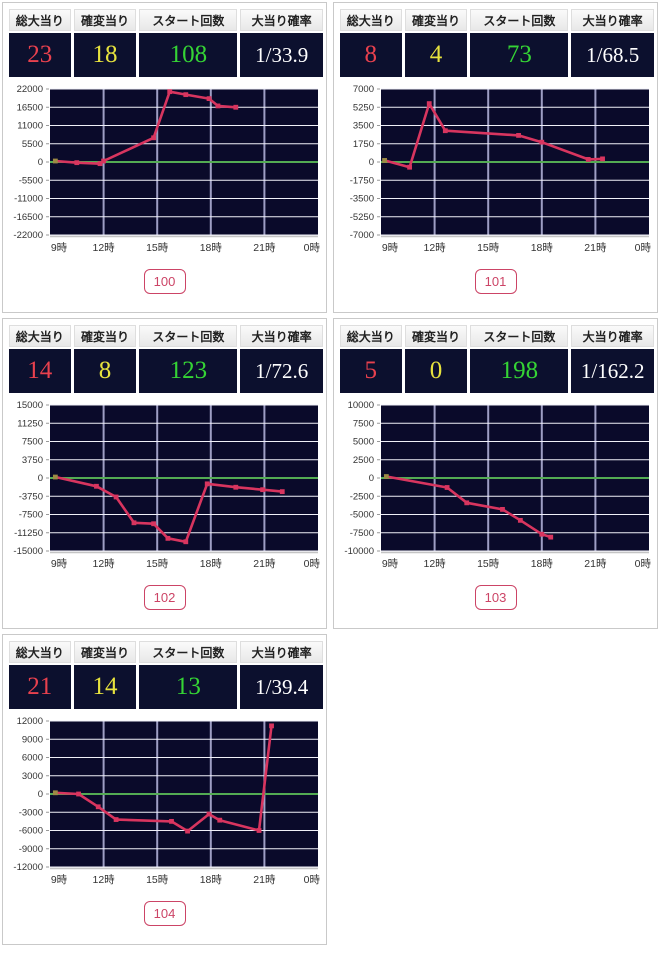 This screenshot has width=663, height=953. Describe the element at coordinates (105, 371) in the screenshot. I see `kakuhen-jackpots-value: 8` at that location.